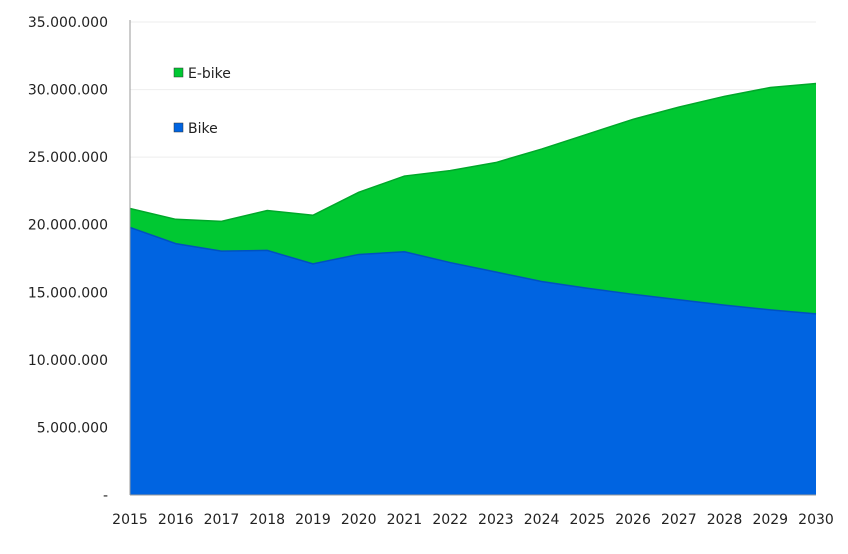 Image resolution: width=848 pixels, height=554 pixels. Describe the element at coordinates (68, 293) in the screenshot. I see `y-tick-label: 15.000.000` at that location.